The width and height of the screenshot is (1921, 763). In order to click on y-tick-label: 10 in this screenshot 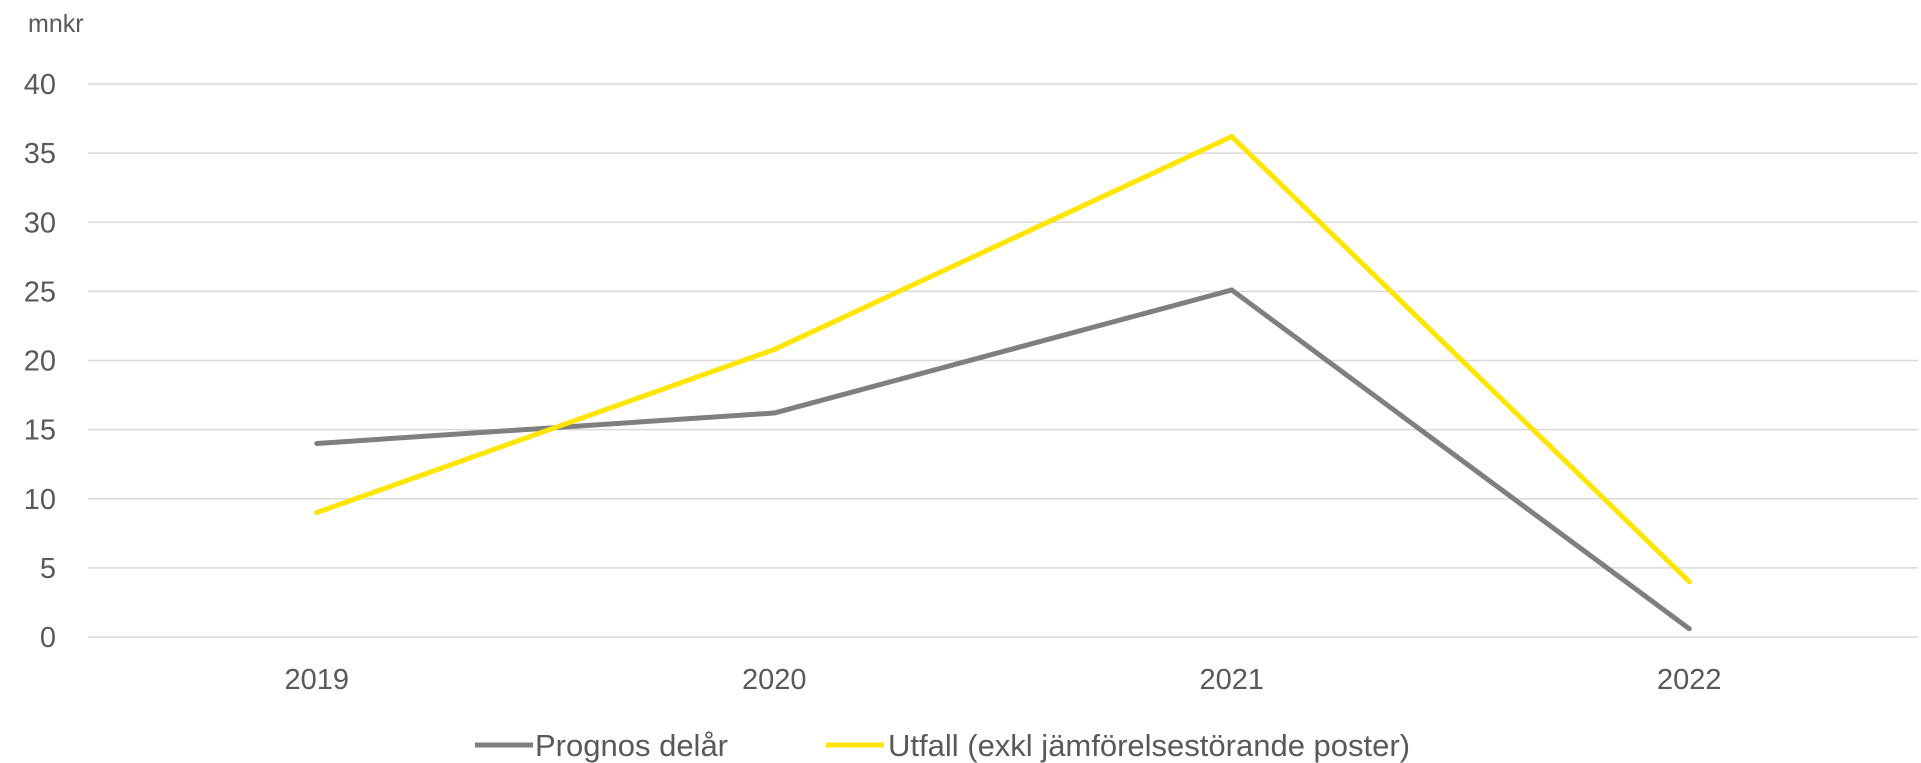, I will do `click(40, 500)`.